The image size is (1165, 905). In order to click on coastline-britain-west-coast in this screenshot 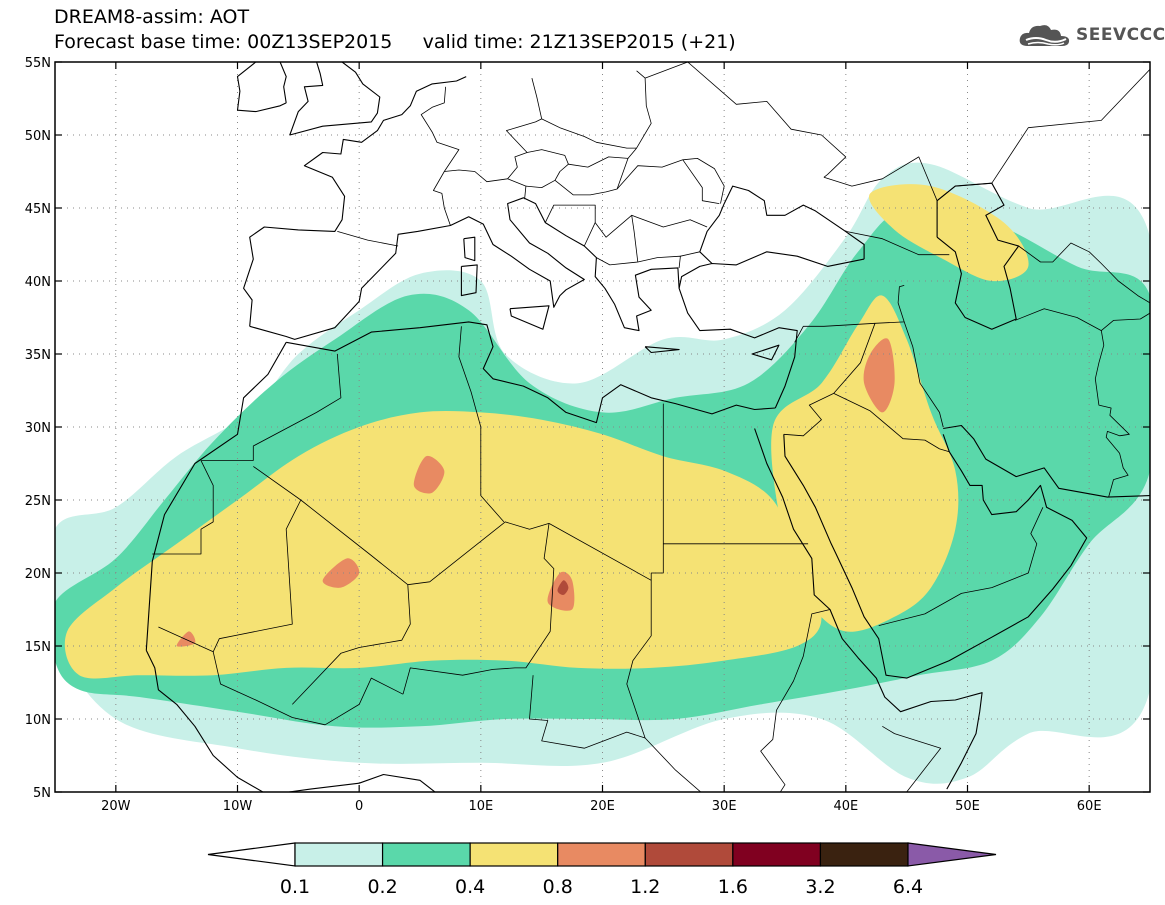, I will do `click(306, 99)`.